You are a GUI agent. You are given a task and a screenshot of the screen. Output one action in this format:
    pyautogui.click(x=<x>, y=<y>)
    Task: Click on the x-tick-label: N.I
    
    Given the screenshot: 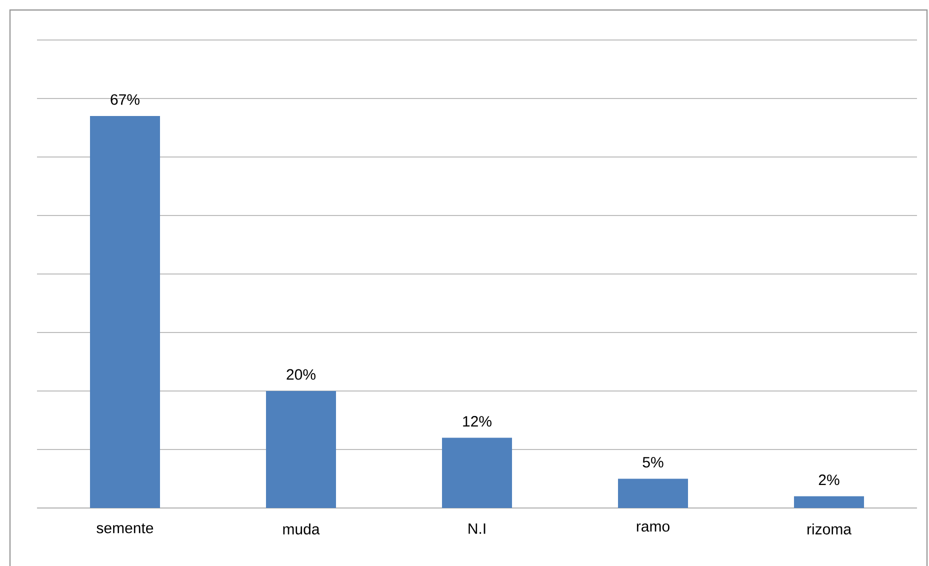 What is the action you would take?
    pyautogui.click(x=477, y=528)
    